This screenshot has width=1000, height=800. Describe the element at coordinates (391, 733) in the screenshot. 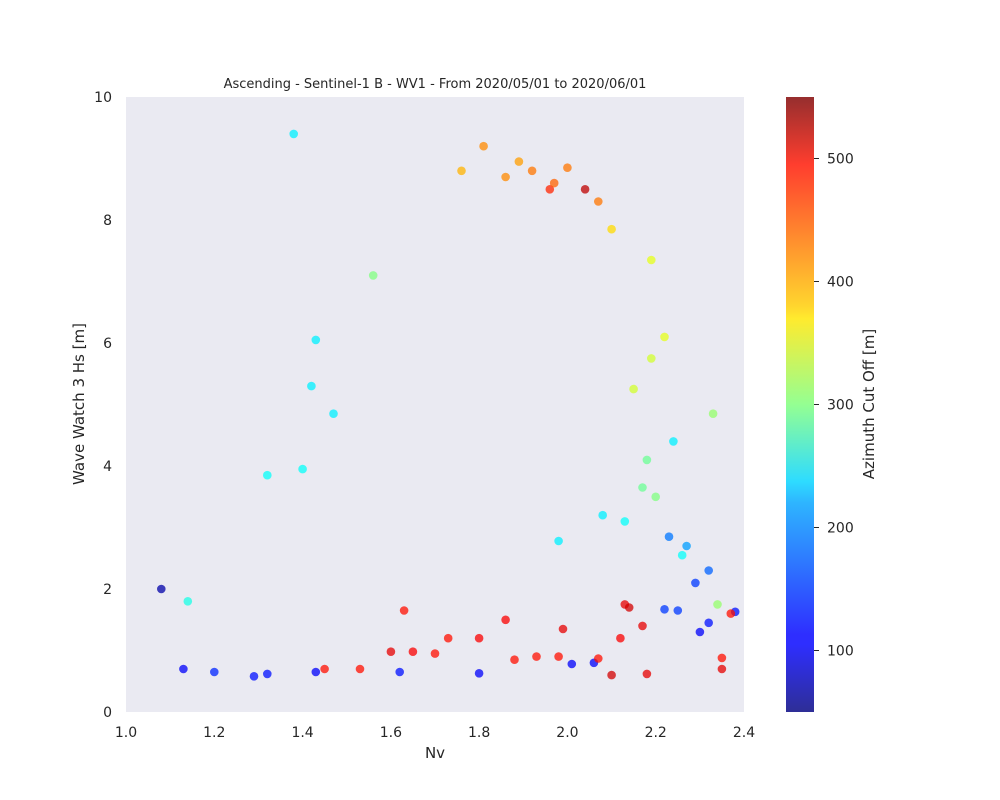

I see `x-tick-label: 1.6` at that location.